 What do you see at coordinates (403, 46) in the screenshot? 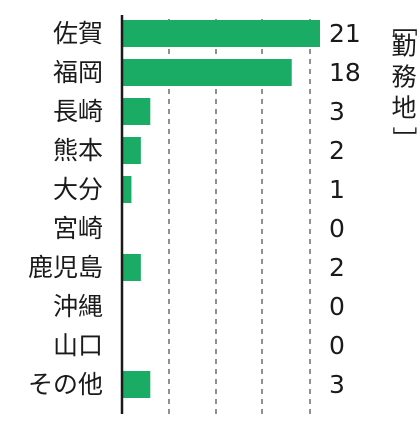
I see `title-char: 勤` at bounding box center [403, 46].